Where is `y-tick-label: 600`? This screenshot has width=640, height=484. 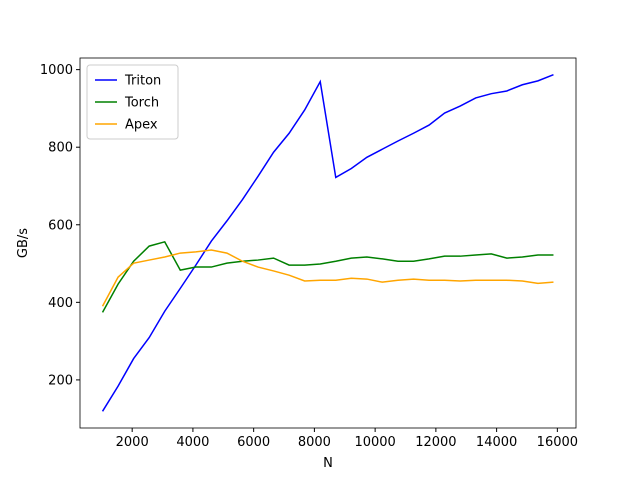 y-tick-label: 600 is located at coordinates (60, 225).